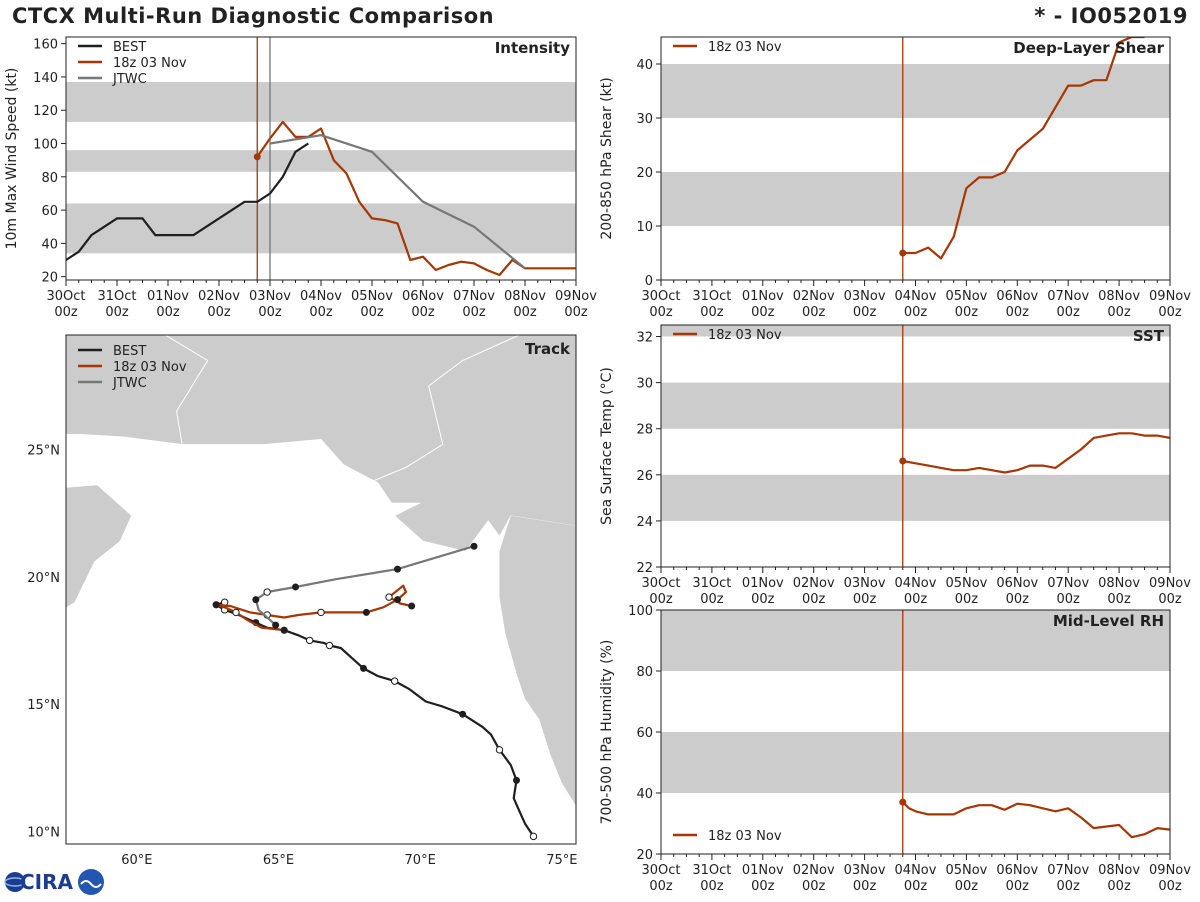 Image resolution: width=1200 pixels, height=902 pixels. What do you see at coordinates (763, 583) in the screenshot?
I see `xtick-label-line: 01Nov` at bounding box center [763, 583].